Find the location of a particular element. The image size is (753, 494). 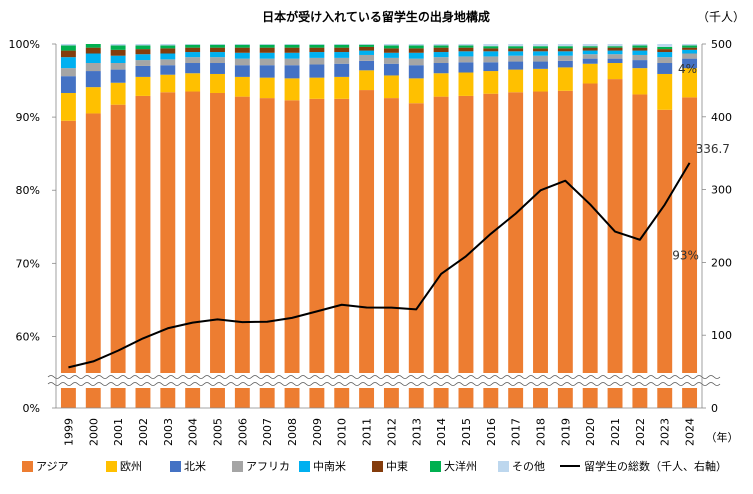

legend-label-北米: 北米 is located at coordinates (195, 466).